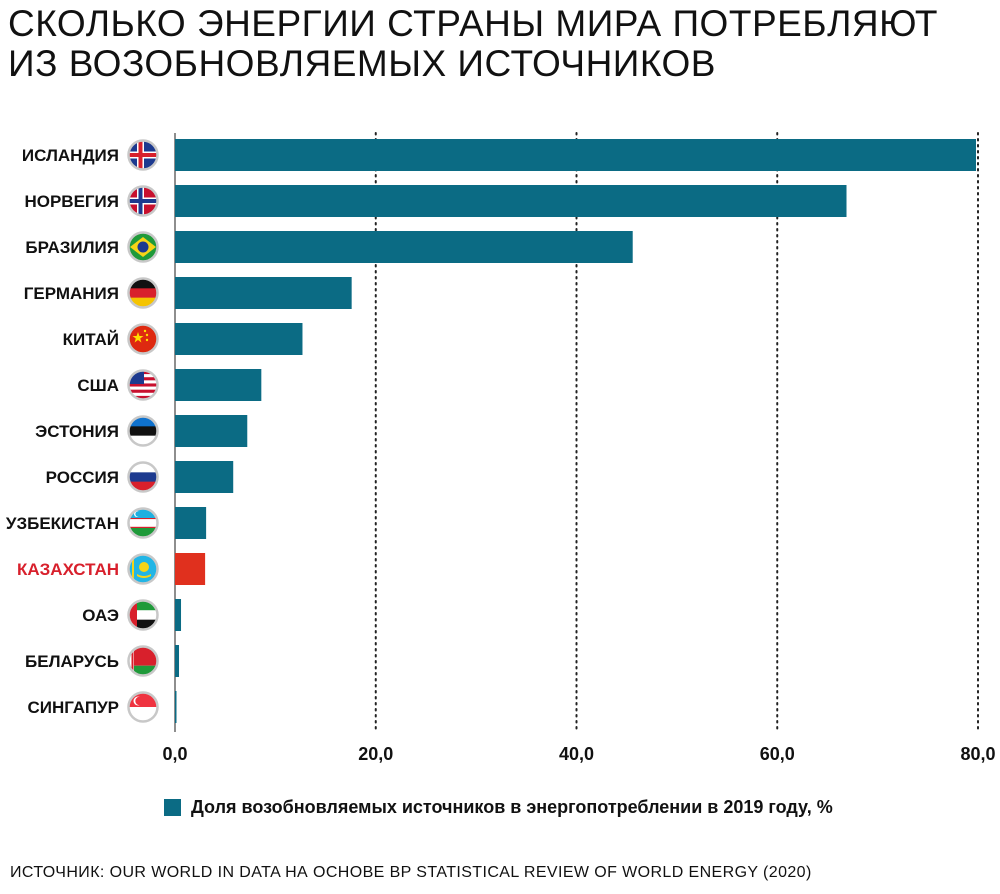 This screenshot has height=894, width=1000. What do you see at coordinates (98, 385) in the screenshot?
I see `category-label: США` at bounding box center [98, 385].